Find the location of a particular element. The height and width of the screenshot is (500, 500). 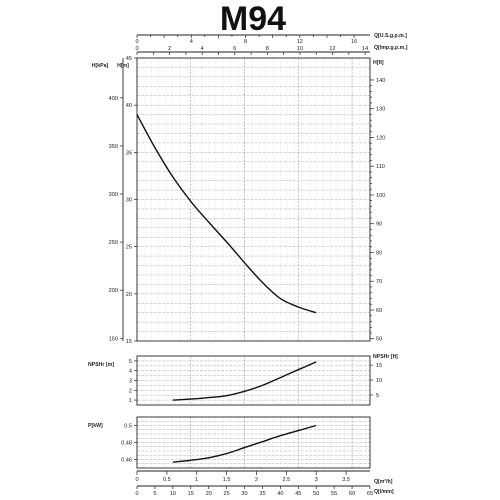

lmin-tick-label: 35 is located at coordinates (262, 494).